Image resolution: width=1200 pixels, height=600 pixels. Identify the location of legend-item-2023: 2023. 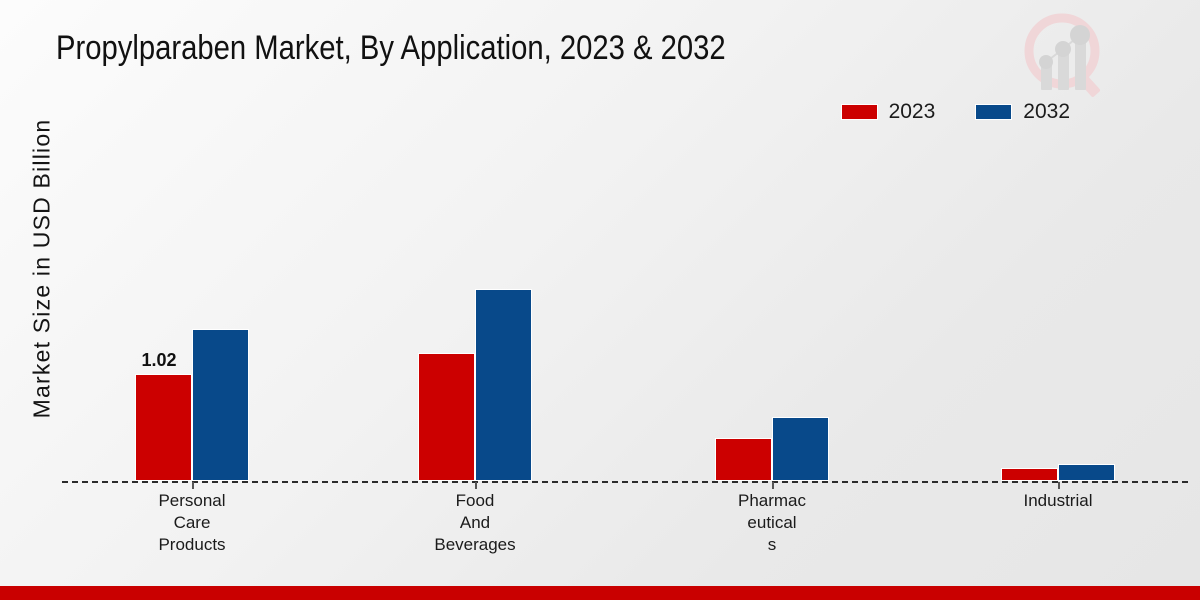
(888, 112).